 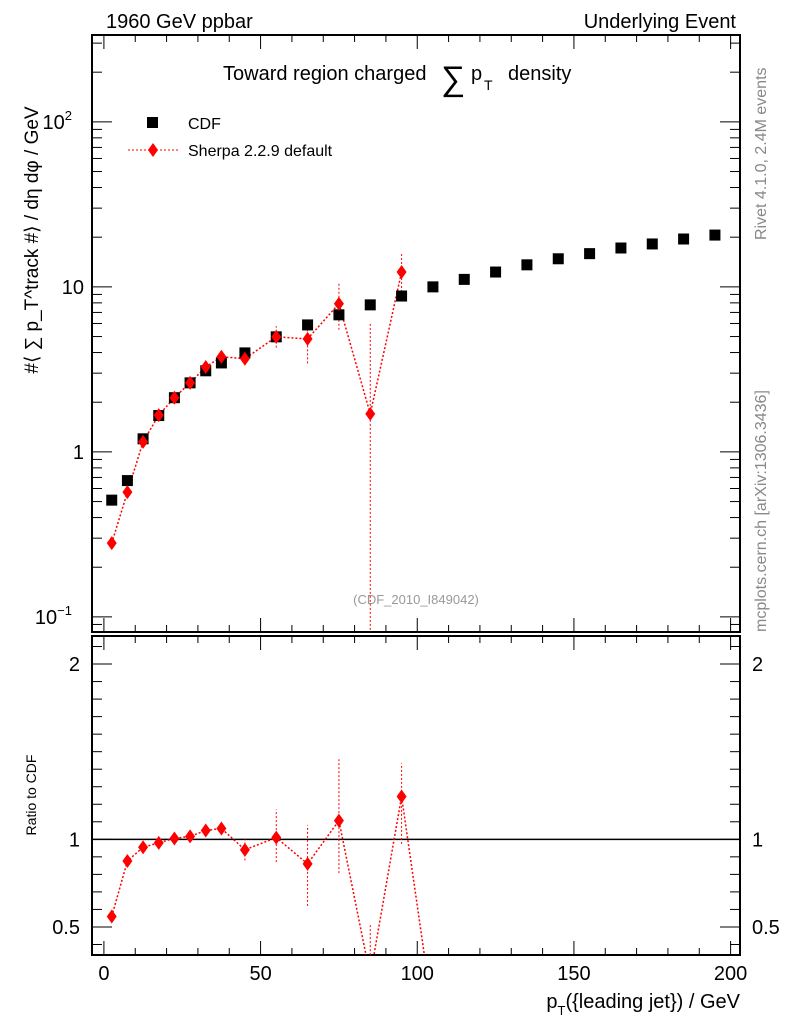 What do you see at coordinates (152, 122) in the screenshot?
I see `legend-marker-cdf` at bounding box center [152, 122].